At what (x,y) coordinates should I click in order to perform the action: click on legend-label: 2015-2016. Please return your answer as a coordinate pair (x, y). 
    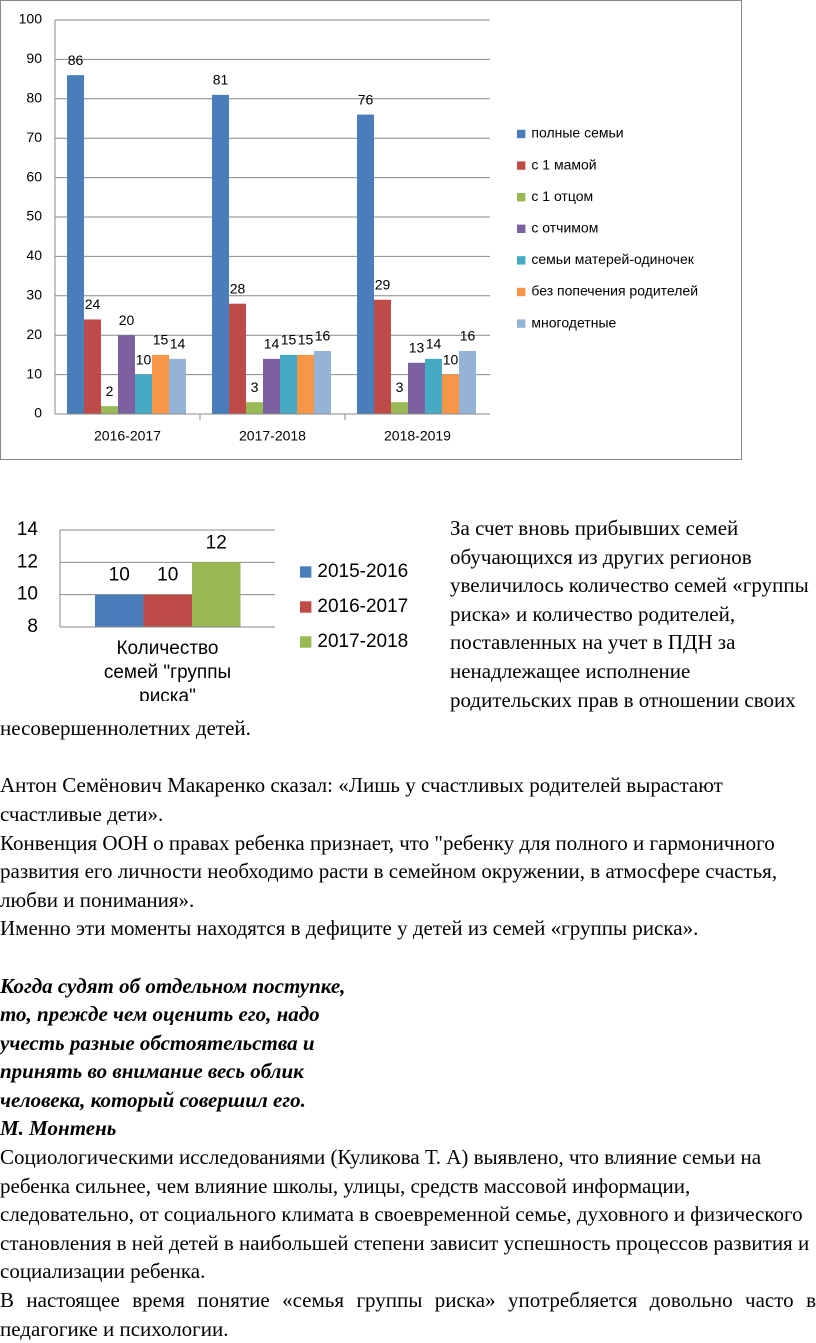
    Looking at the image, I should click on (362, 571).